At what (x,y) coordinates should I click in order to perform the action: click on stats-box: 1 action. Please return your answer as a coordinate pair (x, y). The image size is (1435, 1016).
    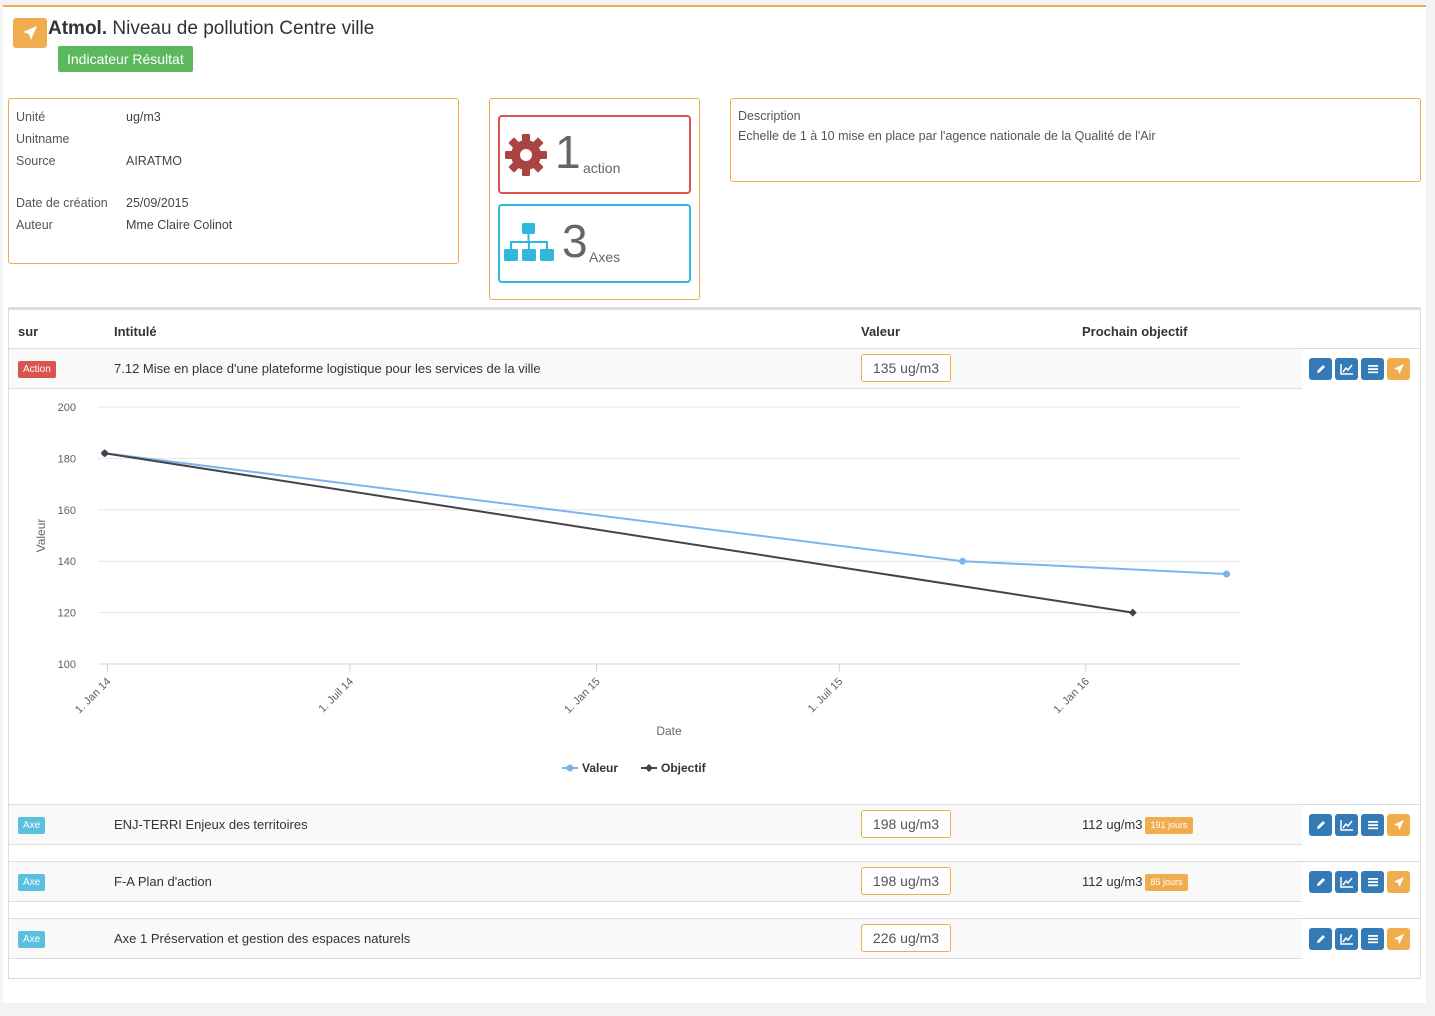
    Looking at the image, I should click on (594, 199).